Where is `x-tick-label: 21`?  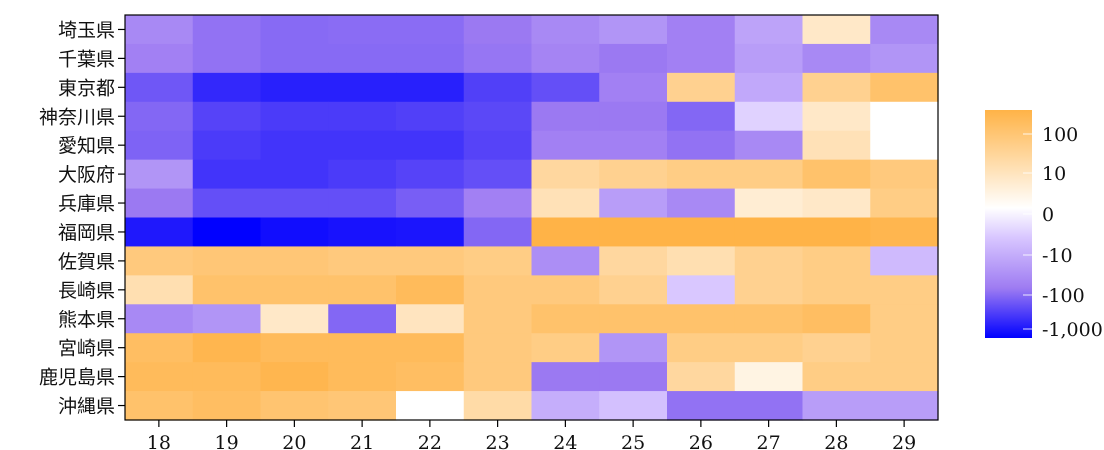 x-tick-label: 21 is located at coordinates (362, 441).